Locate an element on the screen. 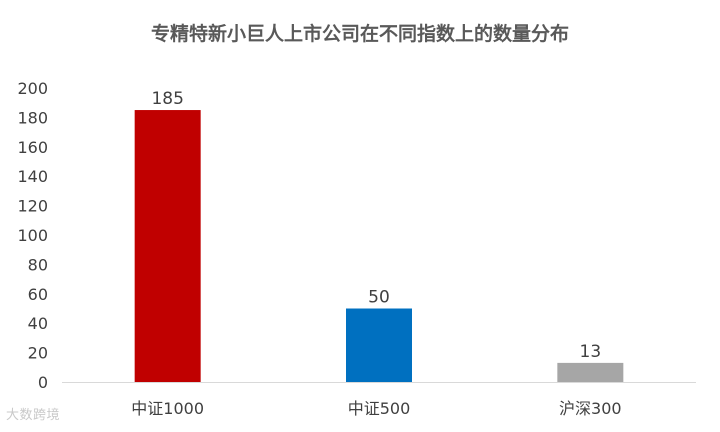 Image resolution: width=720 pixels, height=432 pixels. y-tick-label: 160 is located at coordinates (32, 147).